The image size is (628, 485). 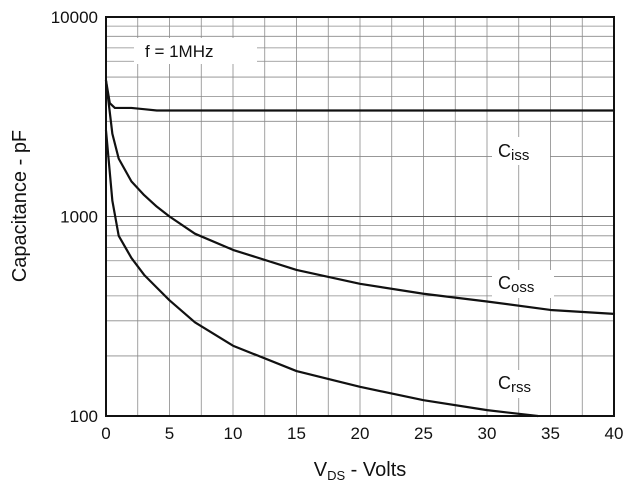 I want to click on series-label-ciss-bg, so click(x=521, y=151).